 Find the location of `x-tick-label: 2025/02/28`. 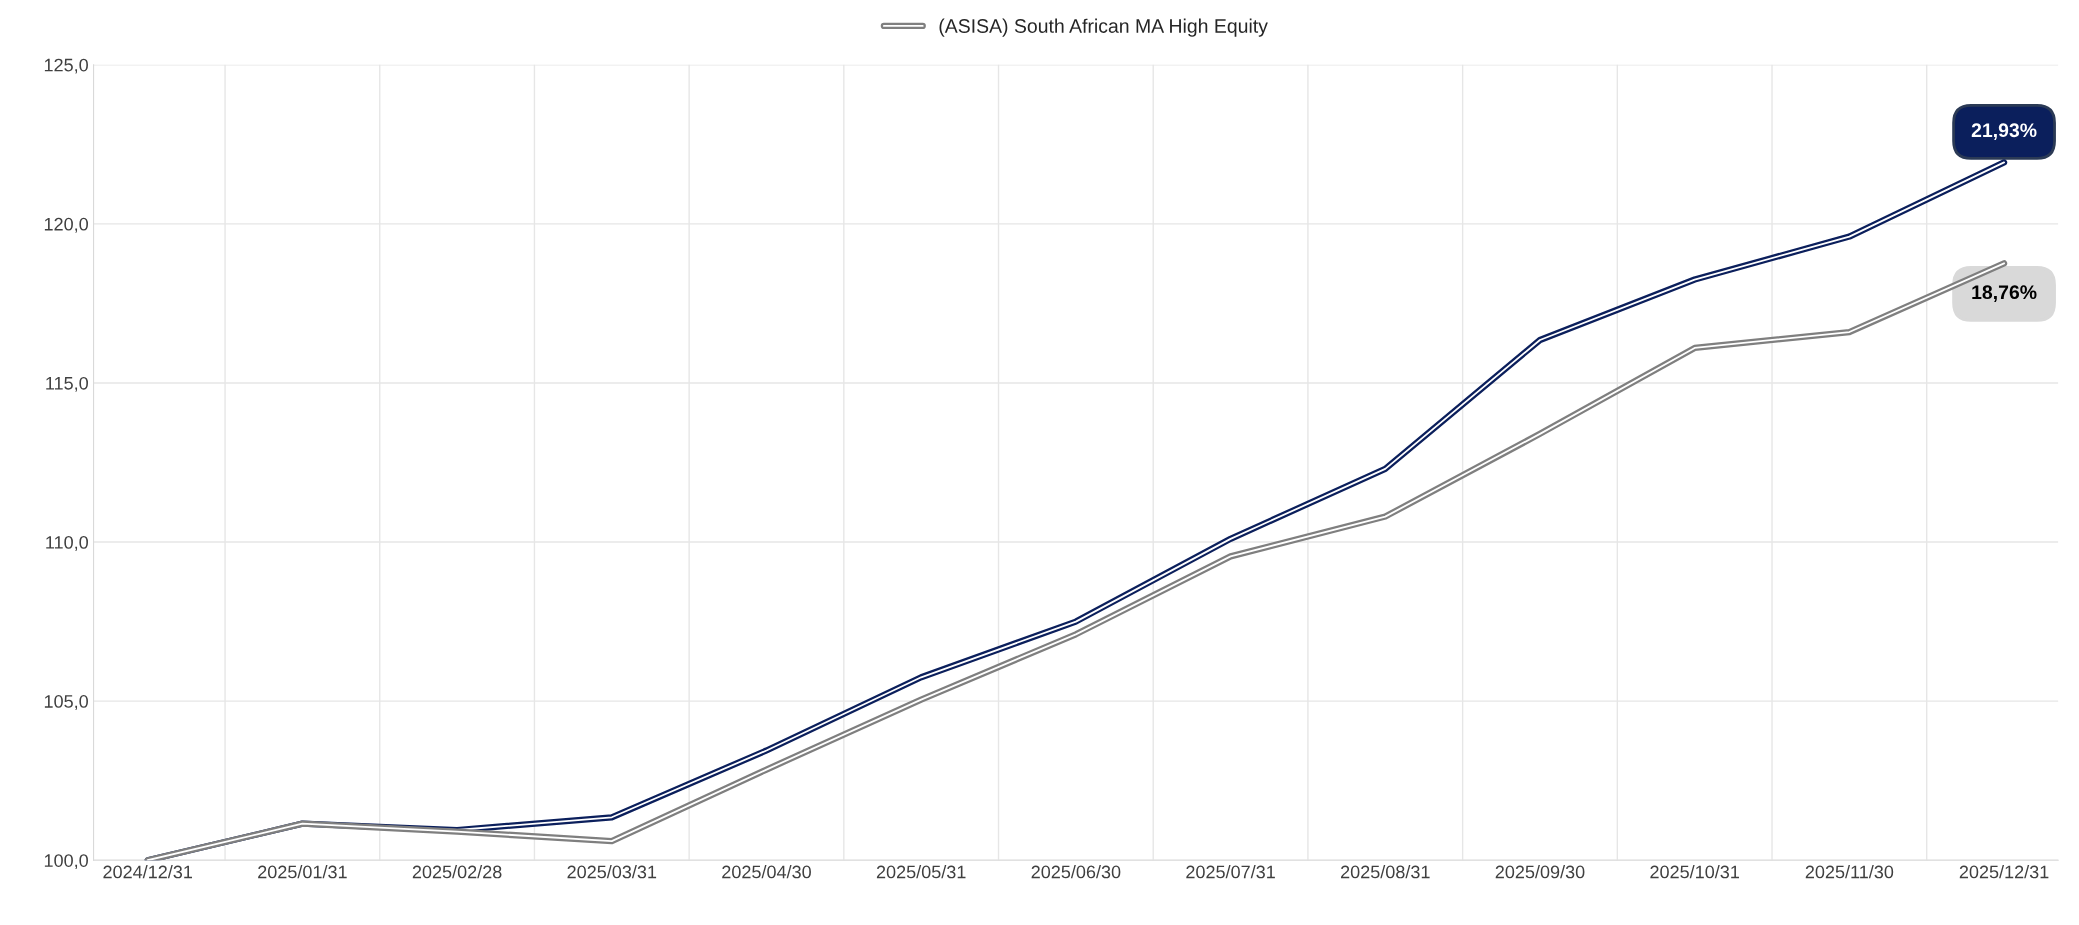

x-tick-label: 2025/02/28 is located at coordinates (457, 872).